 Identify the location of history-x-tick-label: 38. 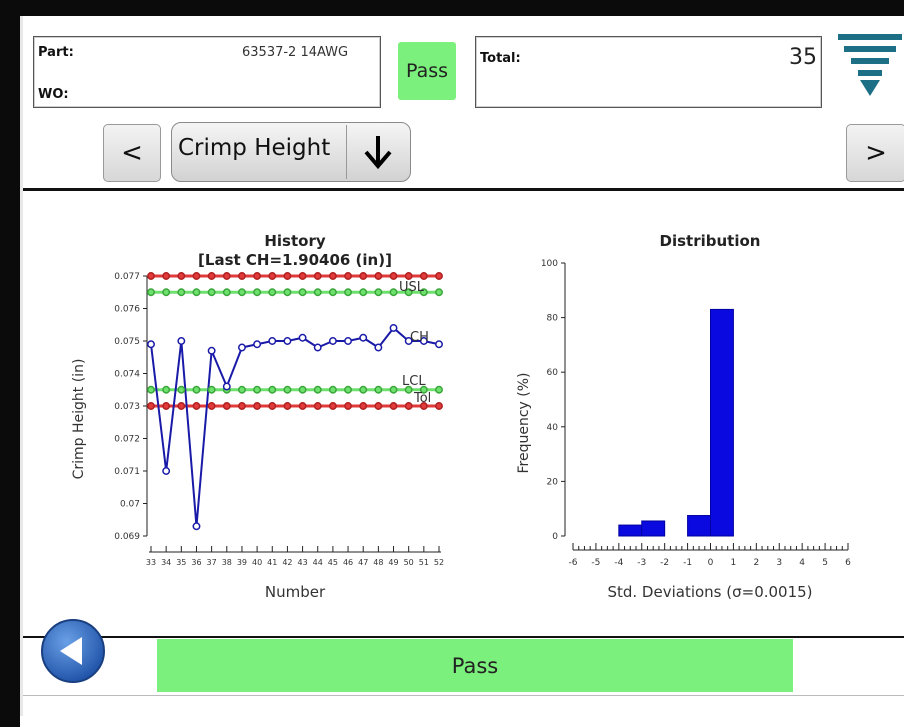
(227, 562).